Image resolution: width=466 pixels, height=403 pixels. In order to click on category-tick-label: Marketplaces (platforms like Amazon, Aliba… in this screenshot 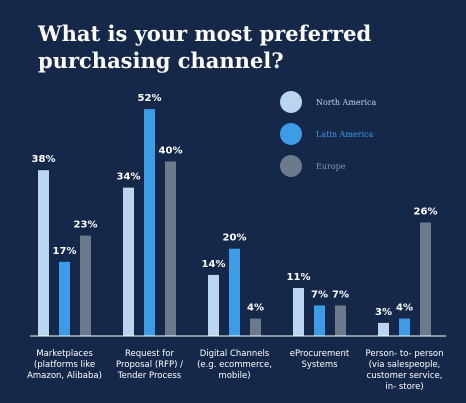, I will do `click(64, 365)`.